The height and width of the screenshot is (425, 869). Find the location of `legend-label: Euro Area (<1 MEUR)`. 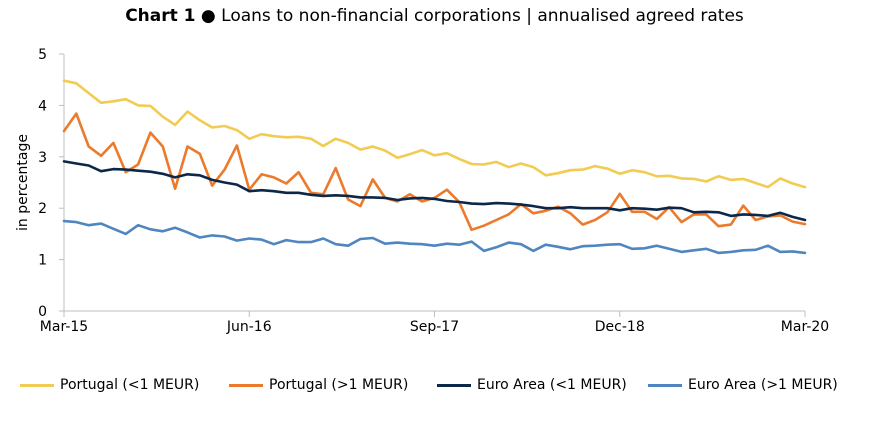

legend-label: Euro Area (<1 MEUR) is located at coordinates (552, 385).